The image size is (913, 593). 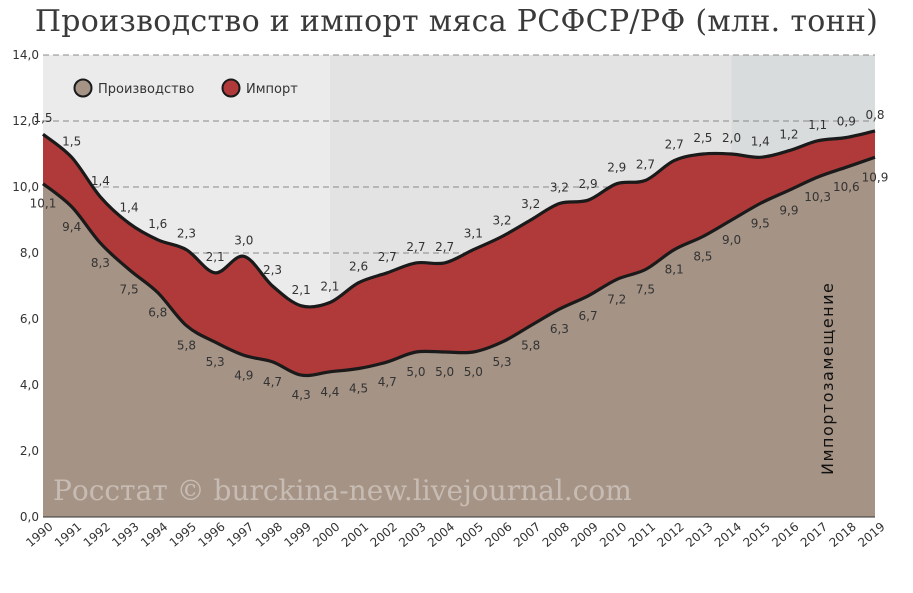 I want to click on production-value-label: 7,5, so click(x=129, y=290).